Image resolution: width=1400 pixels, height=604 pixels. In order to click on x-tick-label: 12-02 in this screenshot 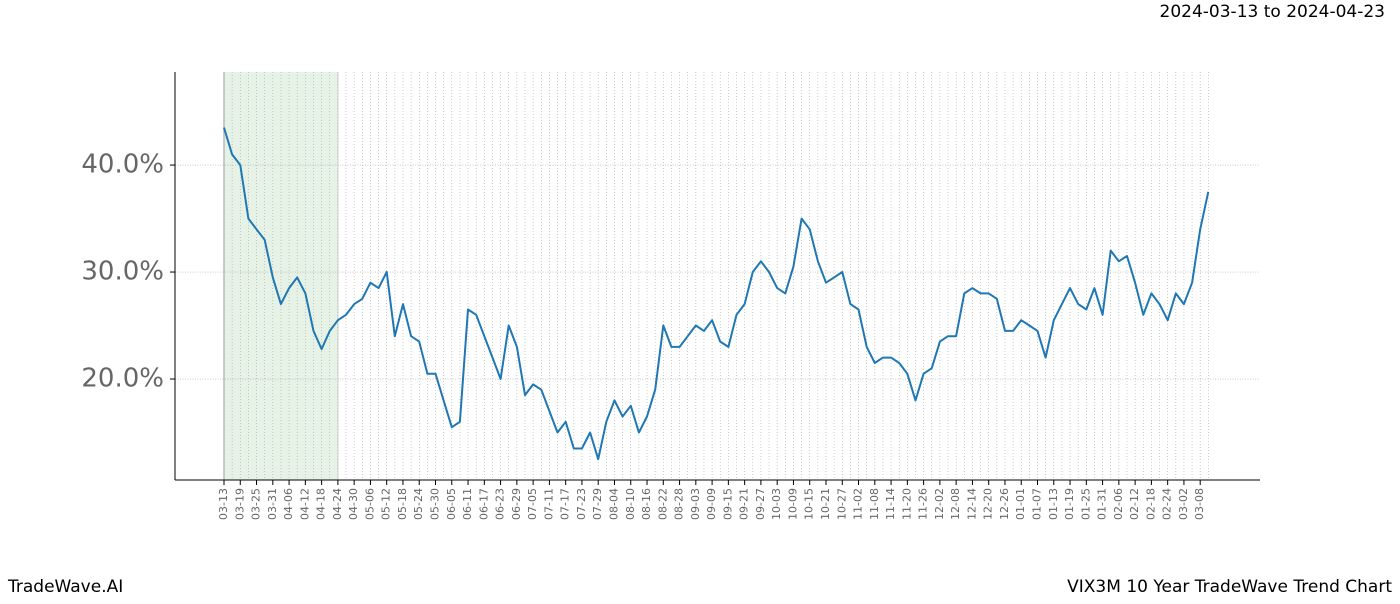, I will do `click(939, 504)`.